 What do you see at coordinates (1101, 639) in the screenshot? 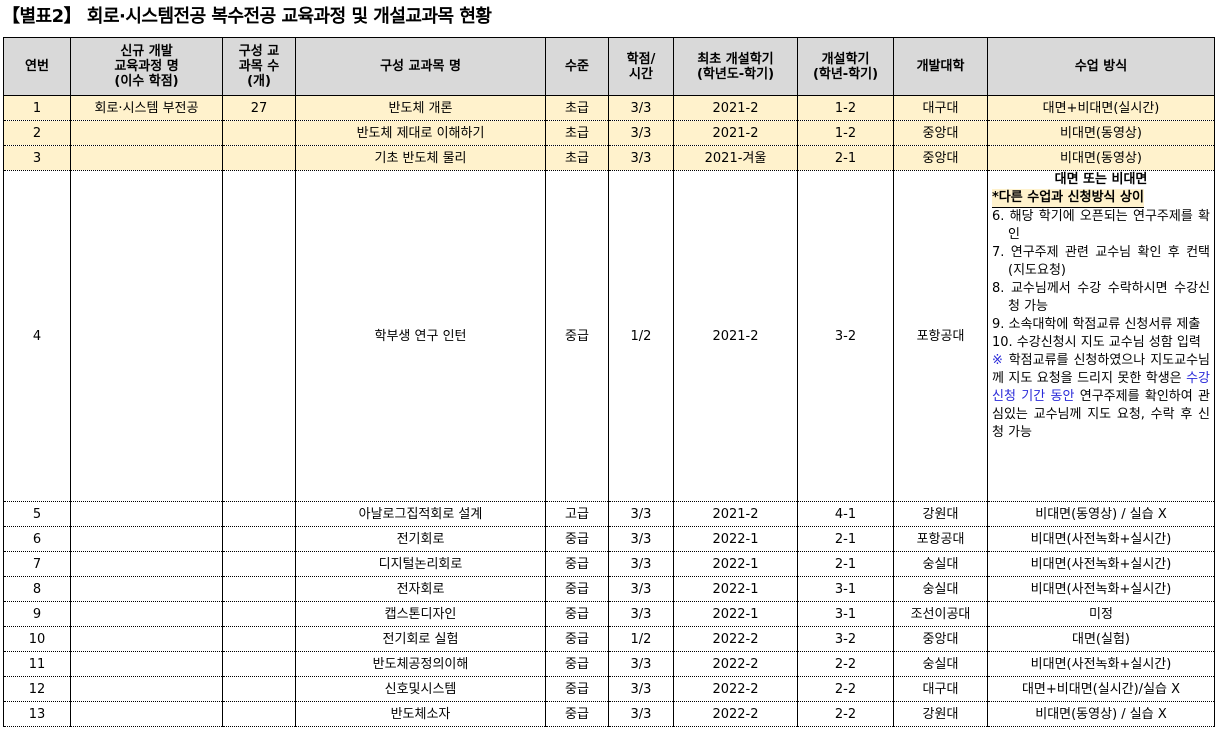
I see `cell-method: 대면(실험)` at bounding box center [1101, 639].